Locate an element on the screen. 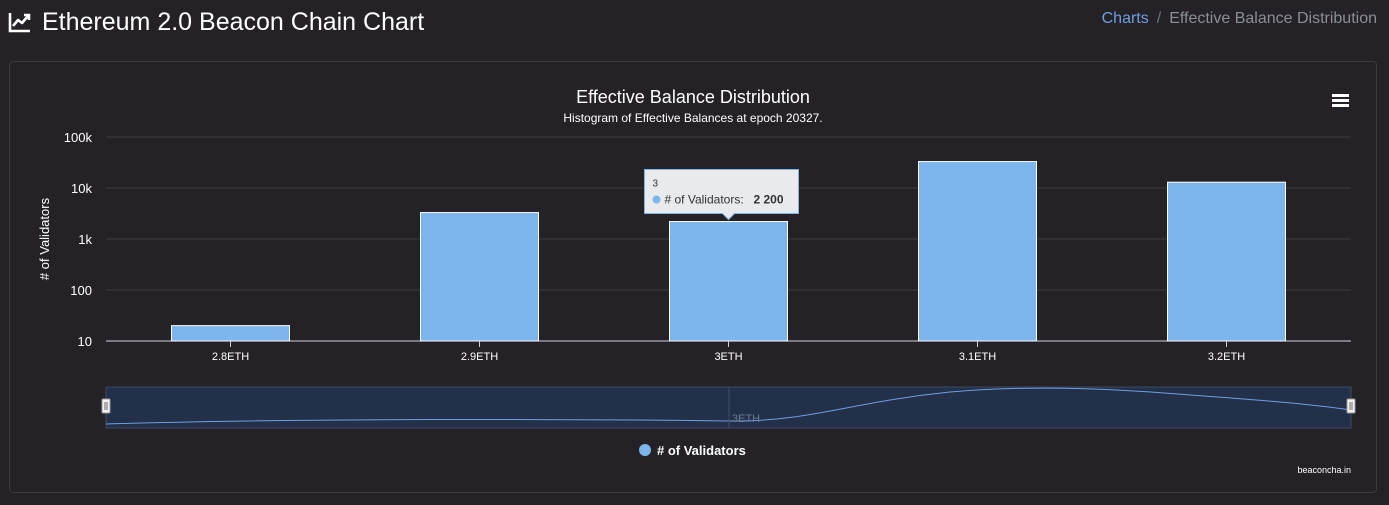 Image resolution: width=1389 pixels, height=505 pixels. y-tick-label: 100 is located at coordinates (81, 290).